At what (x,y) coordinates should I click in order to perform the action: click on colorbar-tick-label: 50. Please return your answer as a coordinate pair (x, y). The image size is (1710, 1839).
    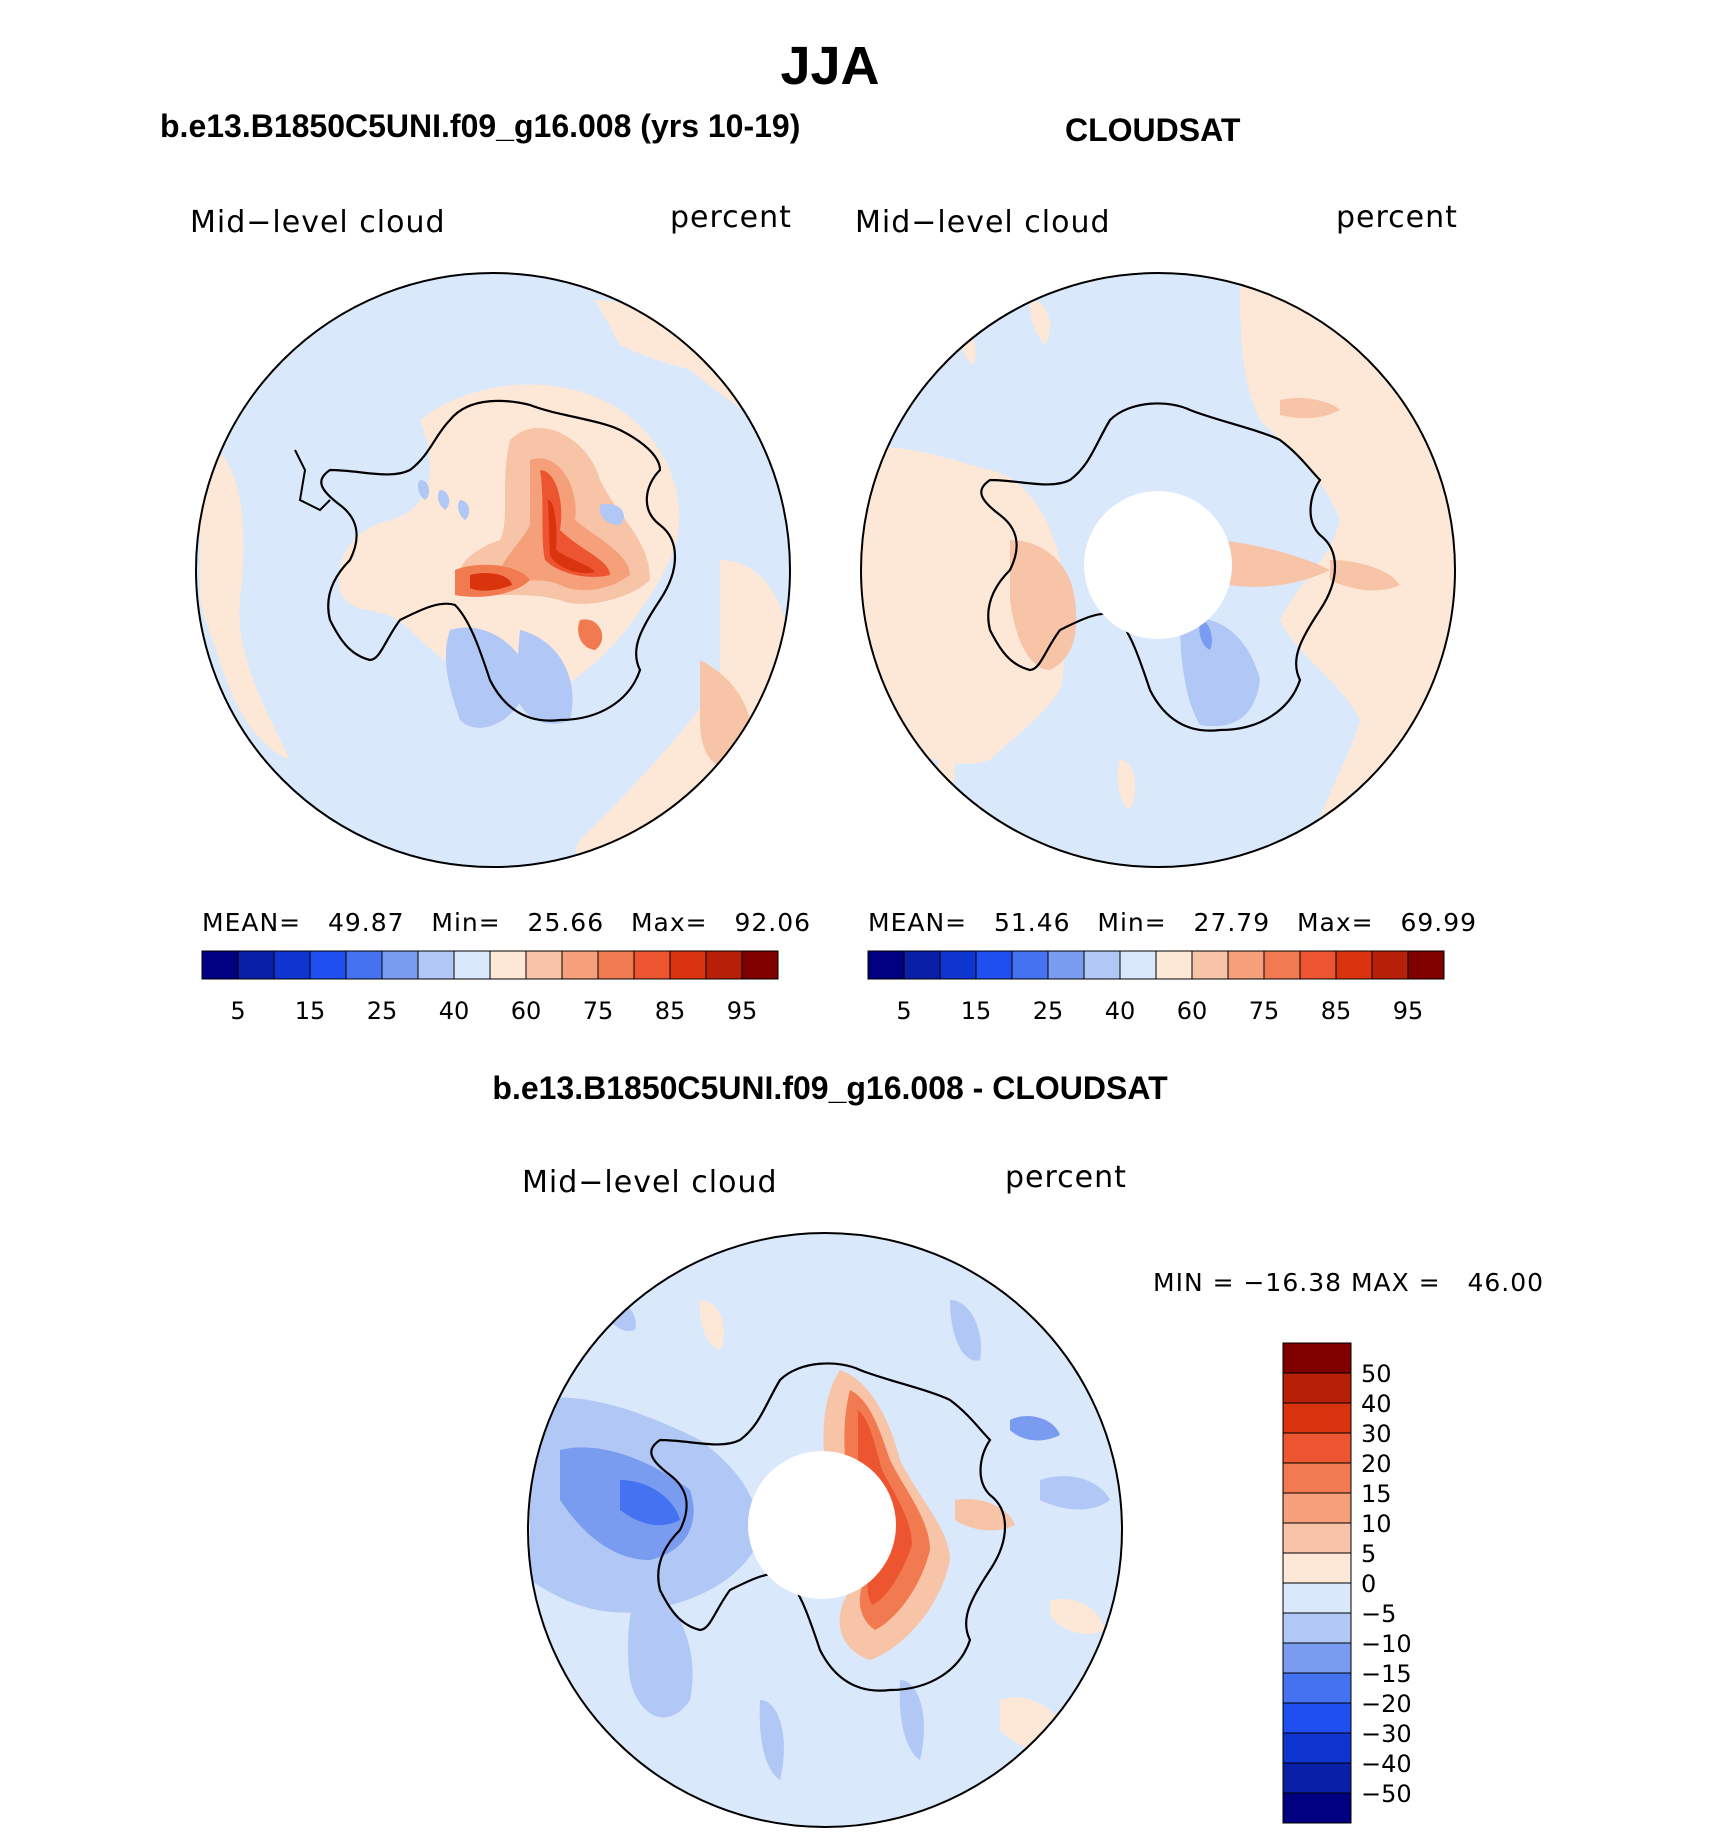
    Looking at the image, I should click on (1376, 1374).